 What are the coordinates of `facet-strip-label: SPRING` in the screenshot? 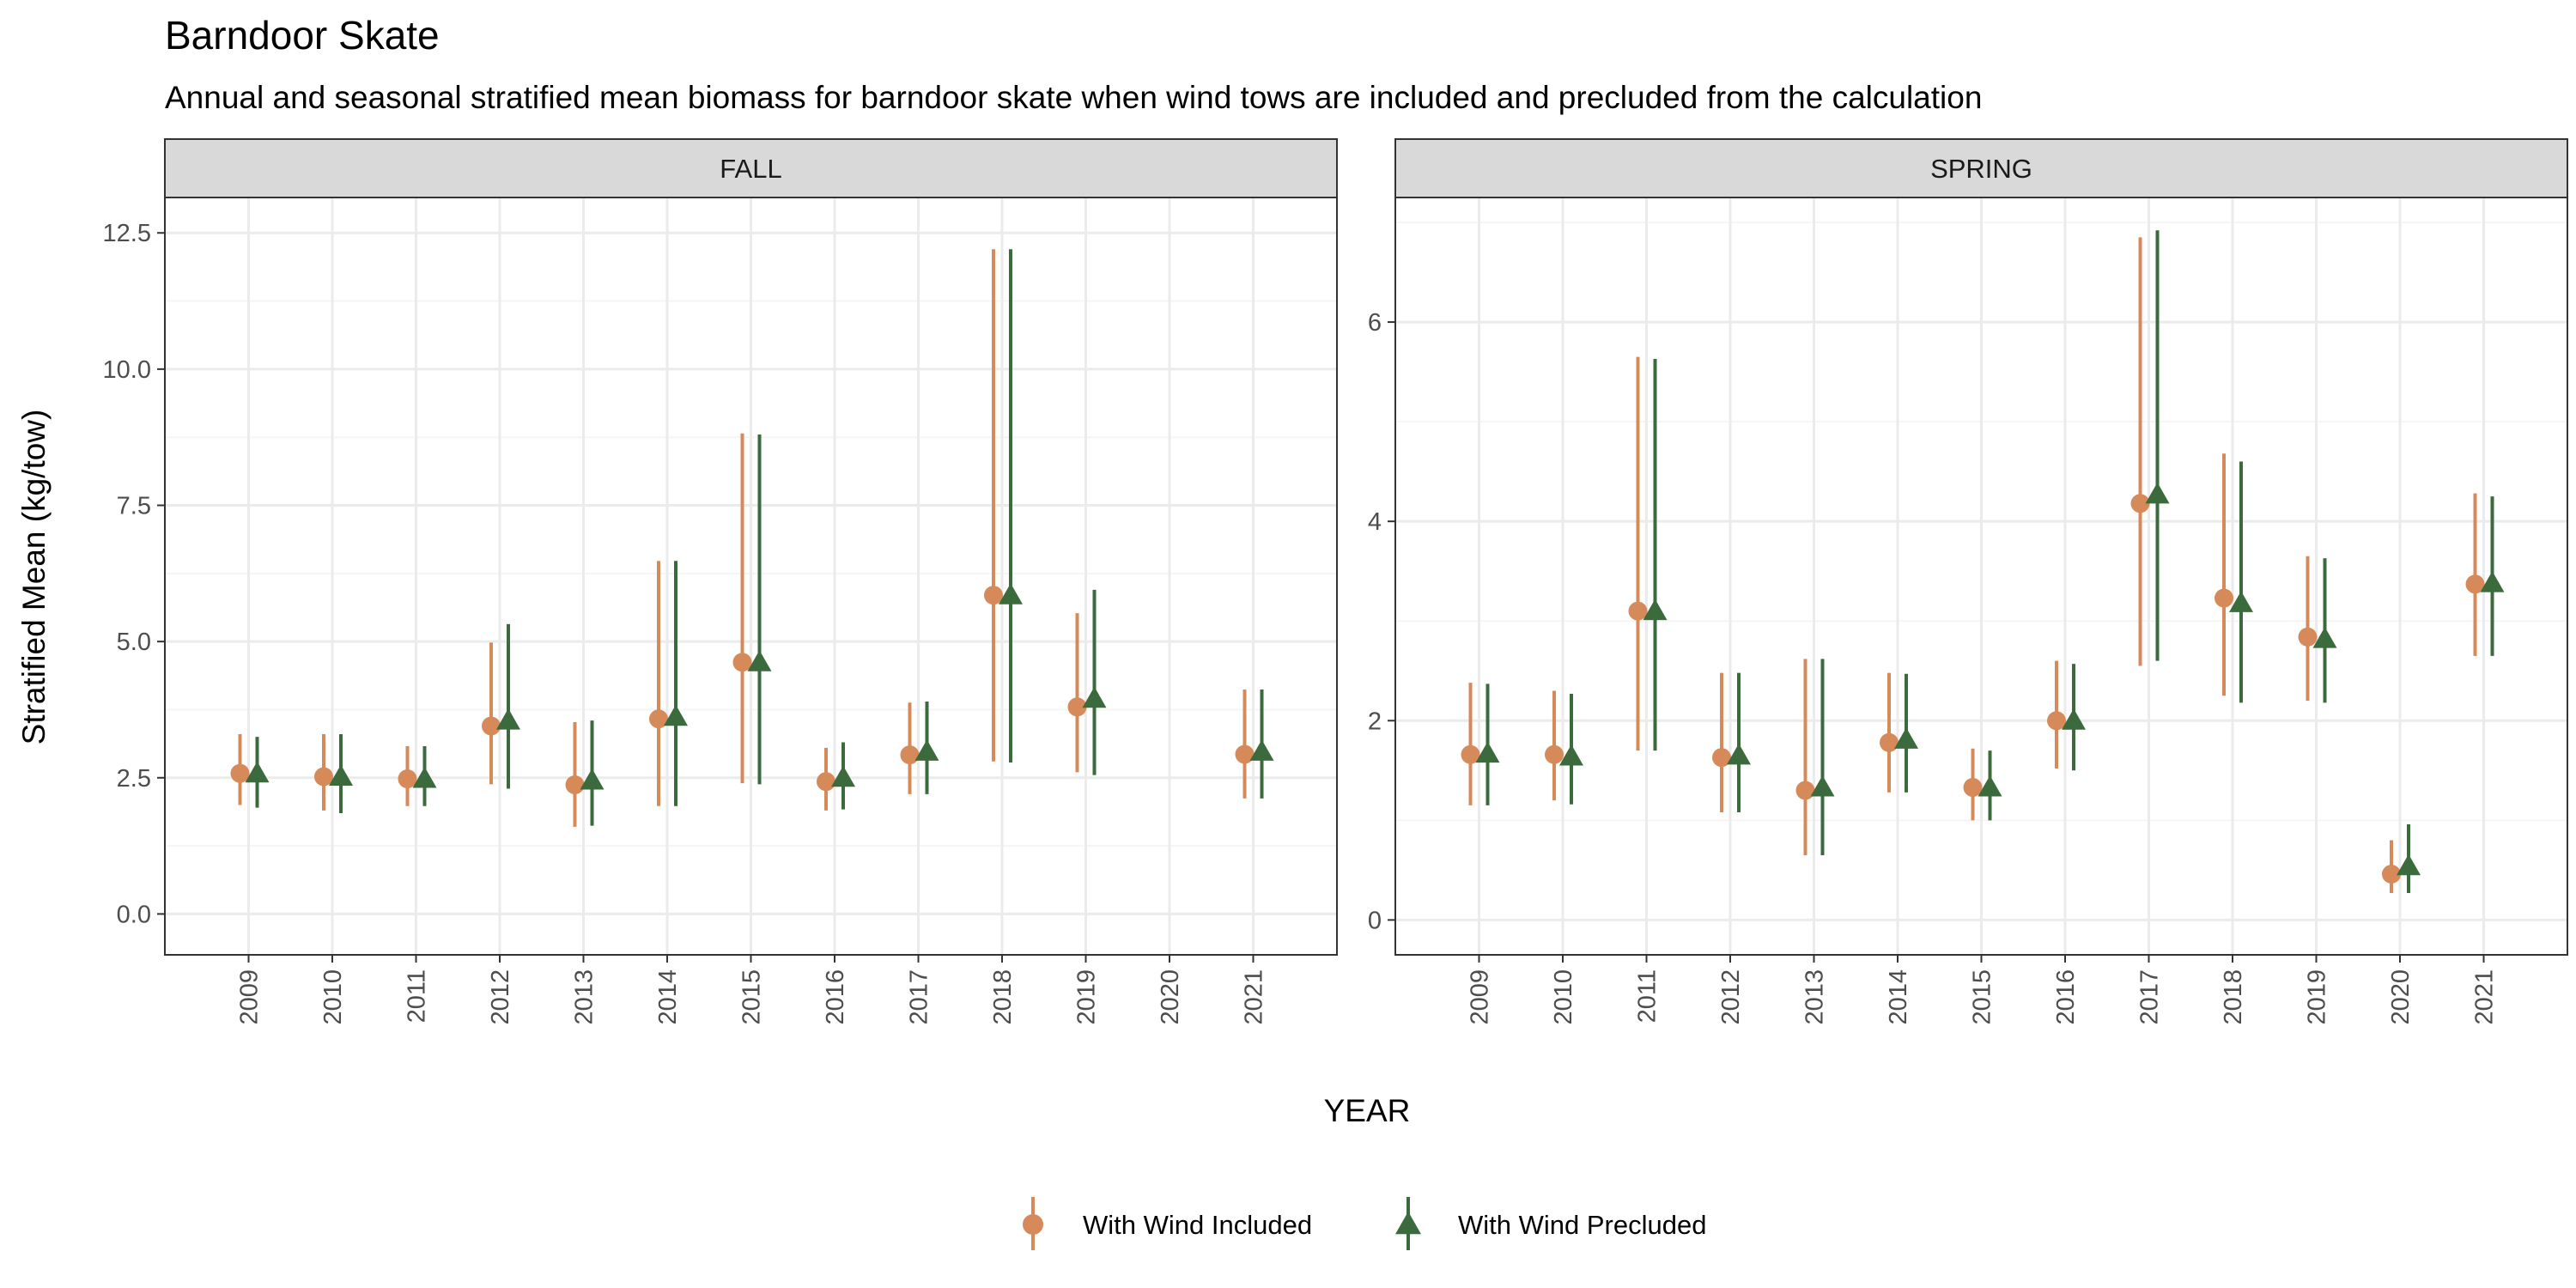 It's located at (1981, 169).